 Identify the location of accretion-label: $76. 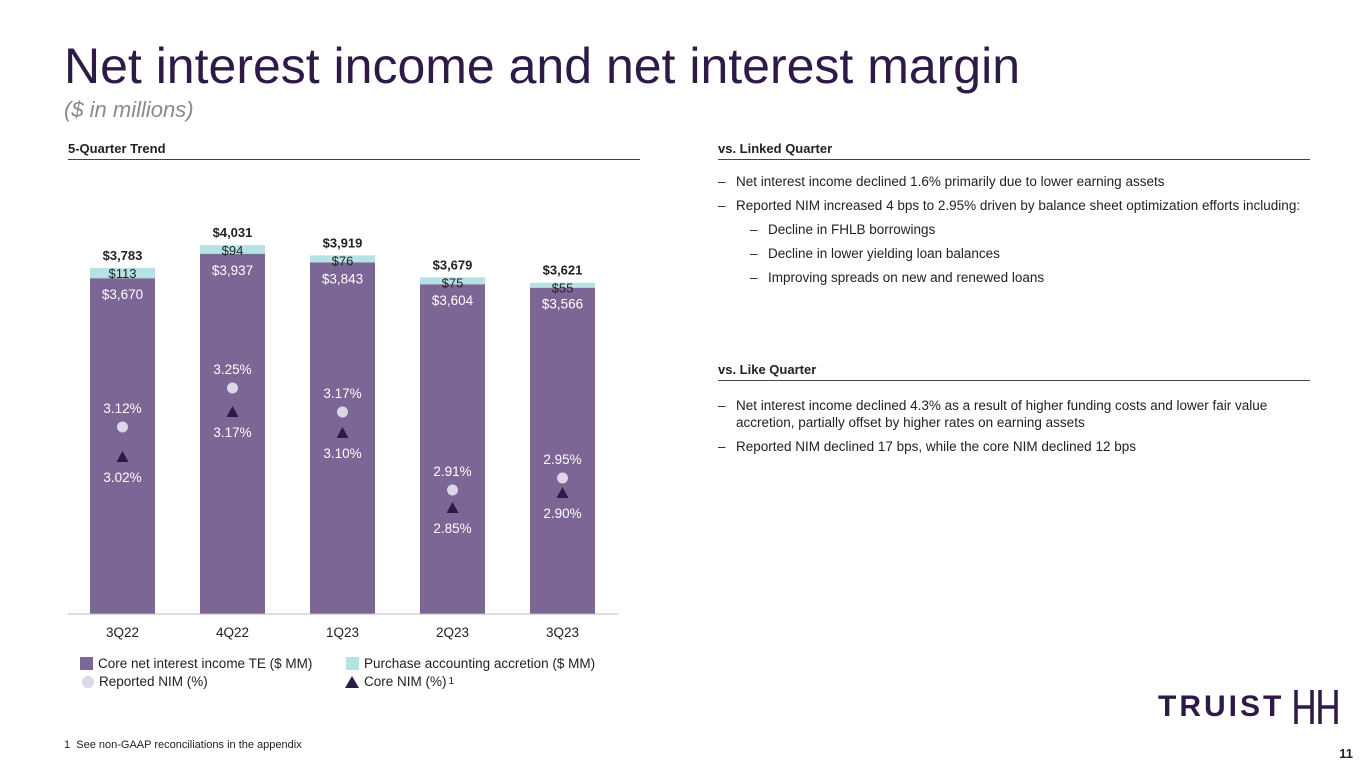
(343, 260).